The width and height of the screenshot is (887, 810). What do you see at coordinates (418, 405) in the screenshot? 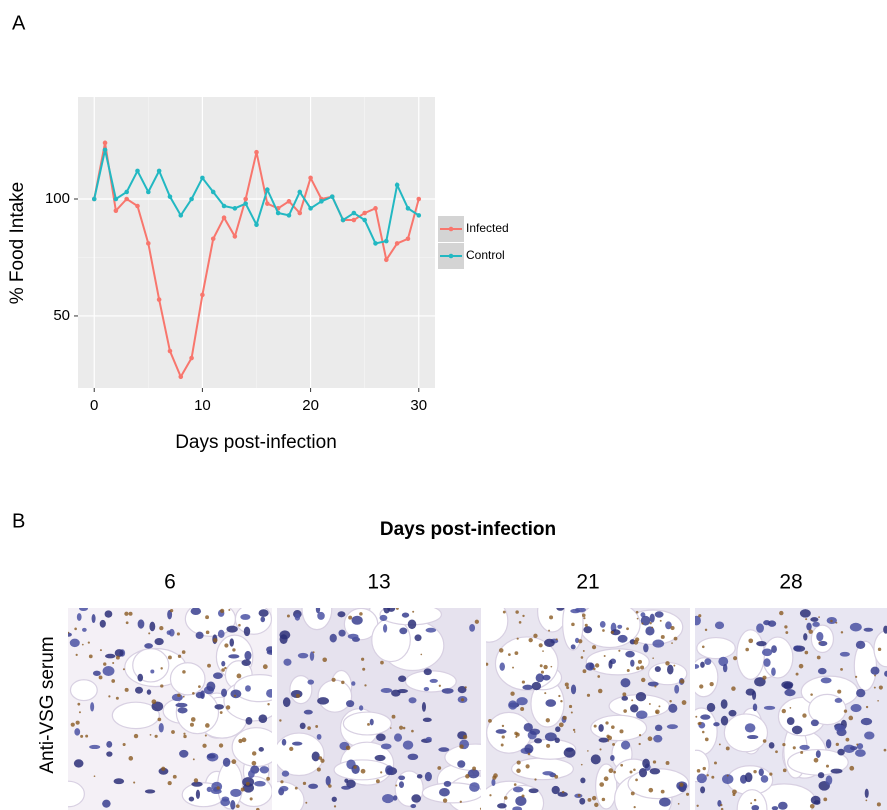
I see `x-tick-label: 30` at bounding box center [418, 405].